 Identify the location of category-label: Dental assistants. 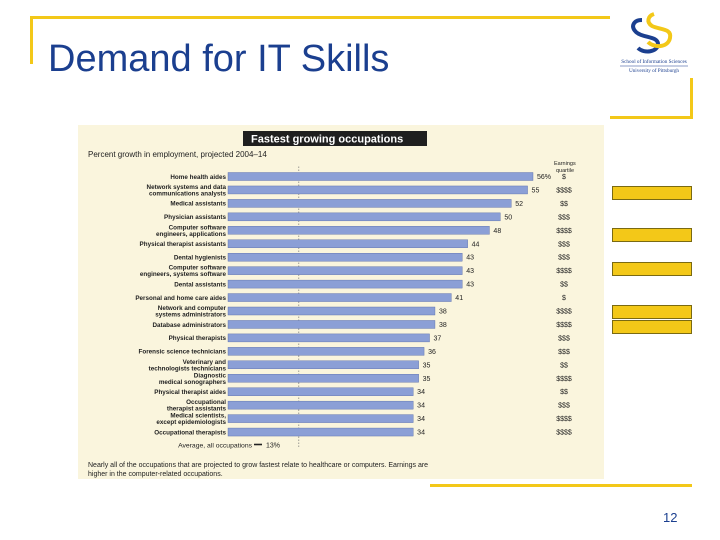
(200, 284).